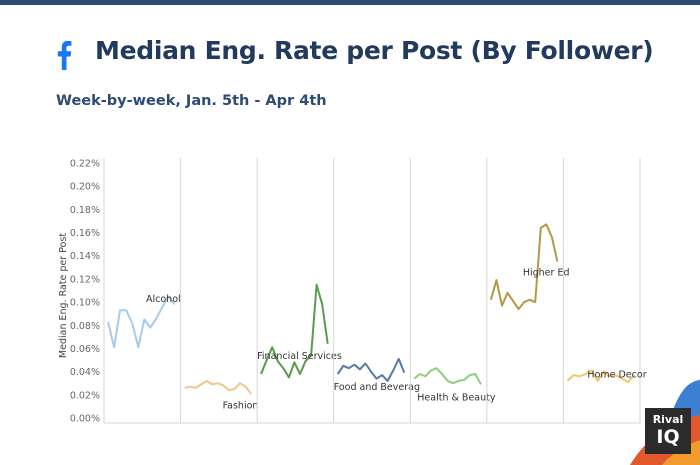 This screenshot has width=700, height=465. Describe the element at coordinates (63, 295) in the screenshot. I see `y-axis-label: Median Eng. Rate per Post` at that location.